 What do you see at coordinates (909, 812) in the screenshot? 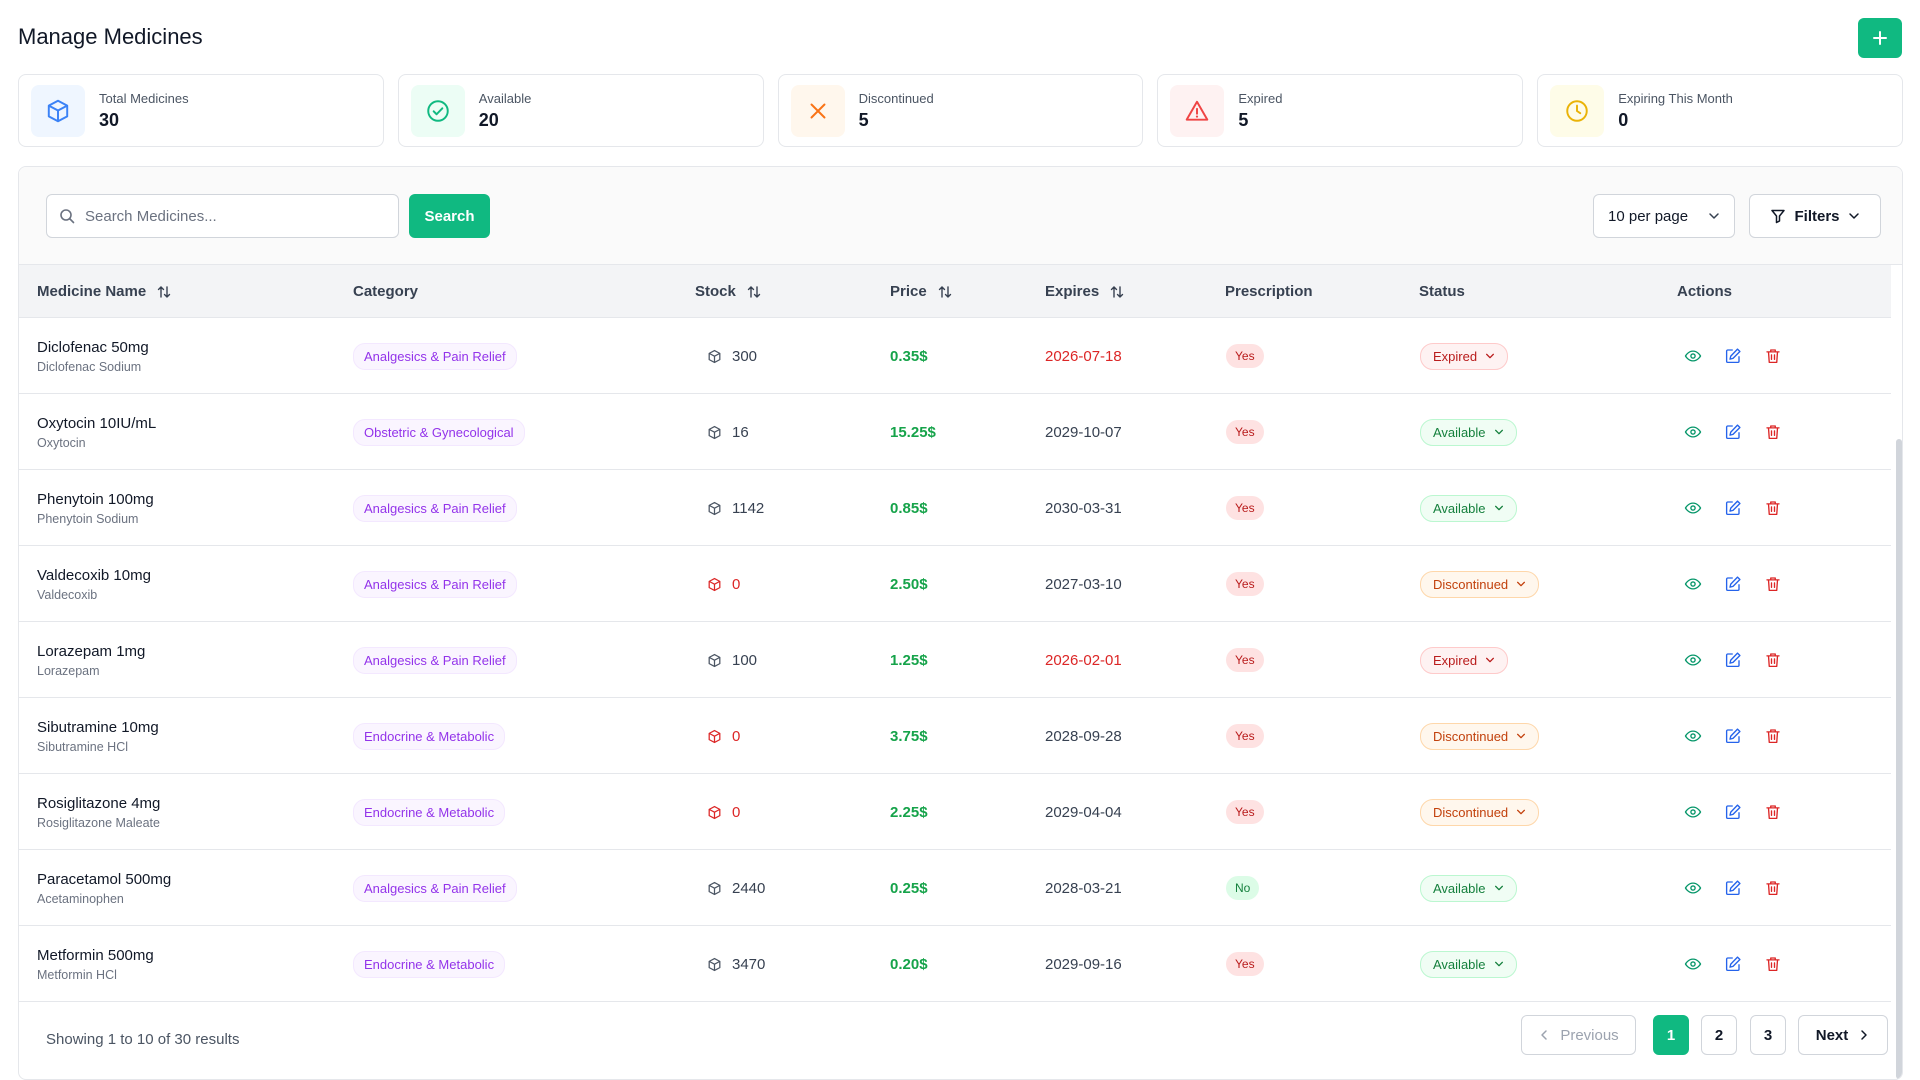
I see `price-value: 2.25$` at bounding box center [909, 812].